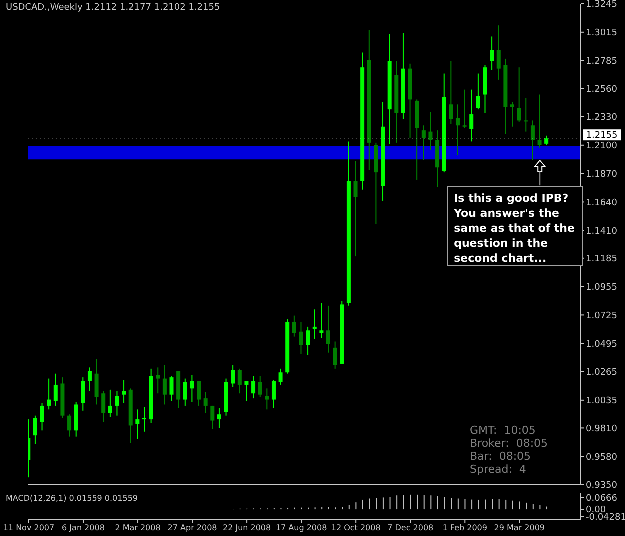 The width and height of the screenshot is (625, 536). What do you see at coordinates (29, 528) in the screenshot?
I see `x-tick-label: 11 Nov 2007` at bounding box center [29, 528].